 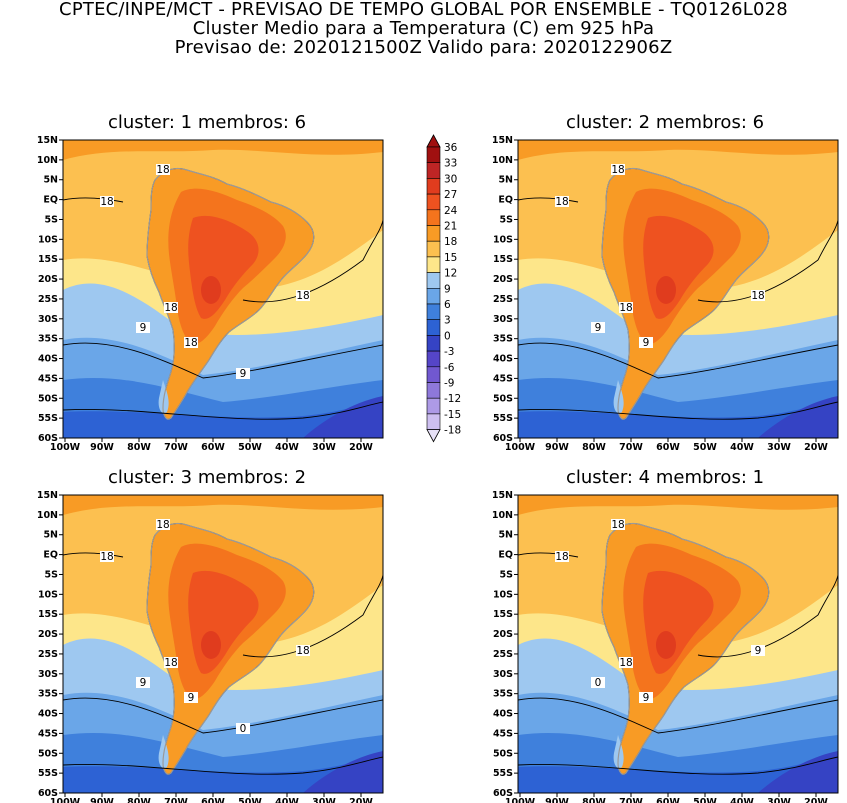 What do you see at coordinates (450, 242) in the screenshot?
I see `colorbar-label: 18` at bounding box center [450, 242].